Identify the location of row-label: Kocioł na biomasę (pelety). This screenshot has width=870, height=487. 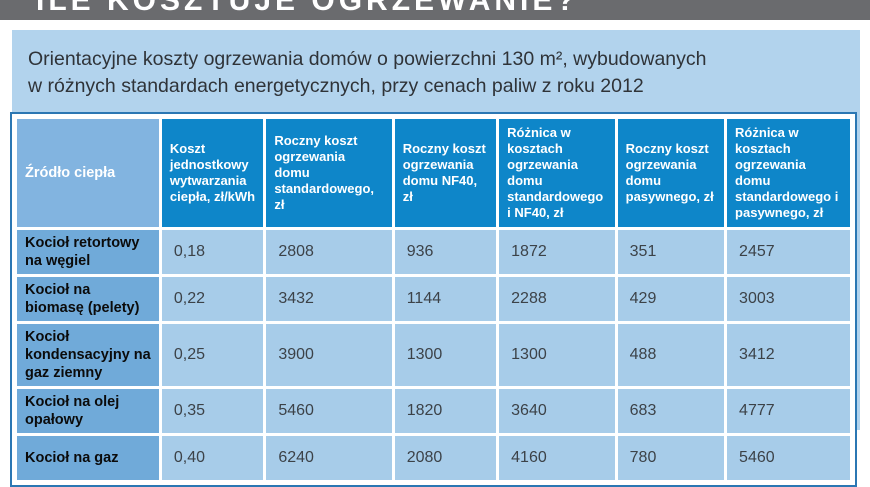
(88, 299).